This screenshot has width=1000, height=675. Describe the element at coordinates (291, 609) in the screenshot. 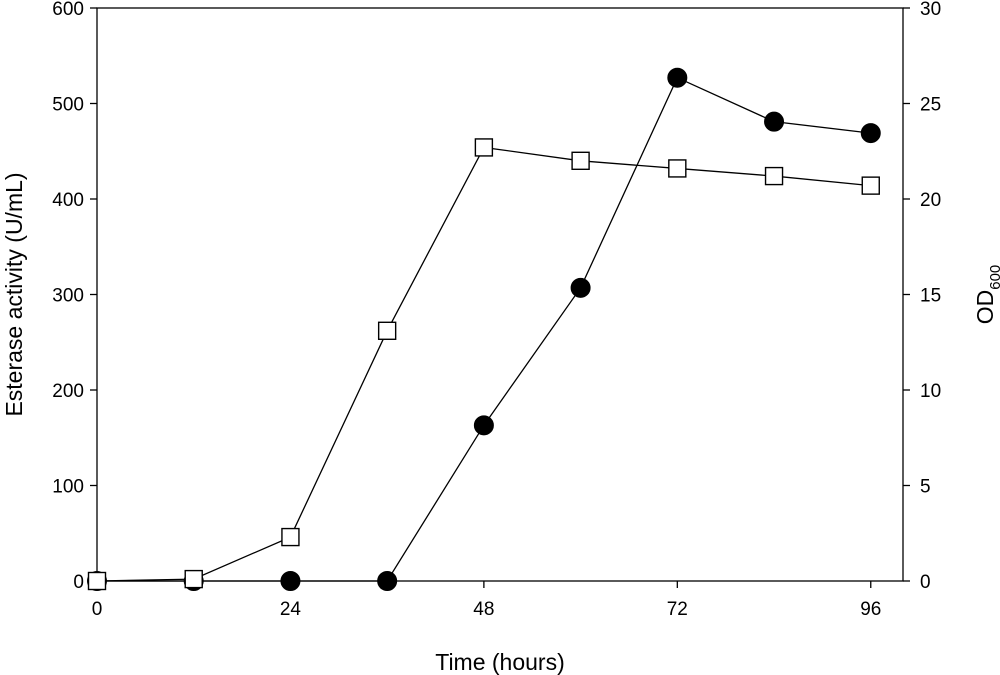

I see `x-tick-label: 24` at that location.